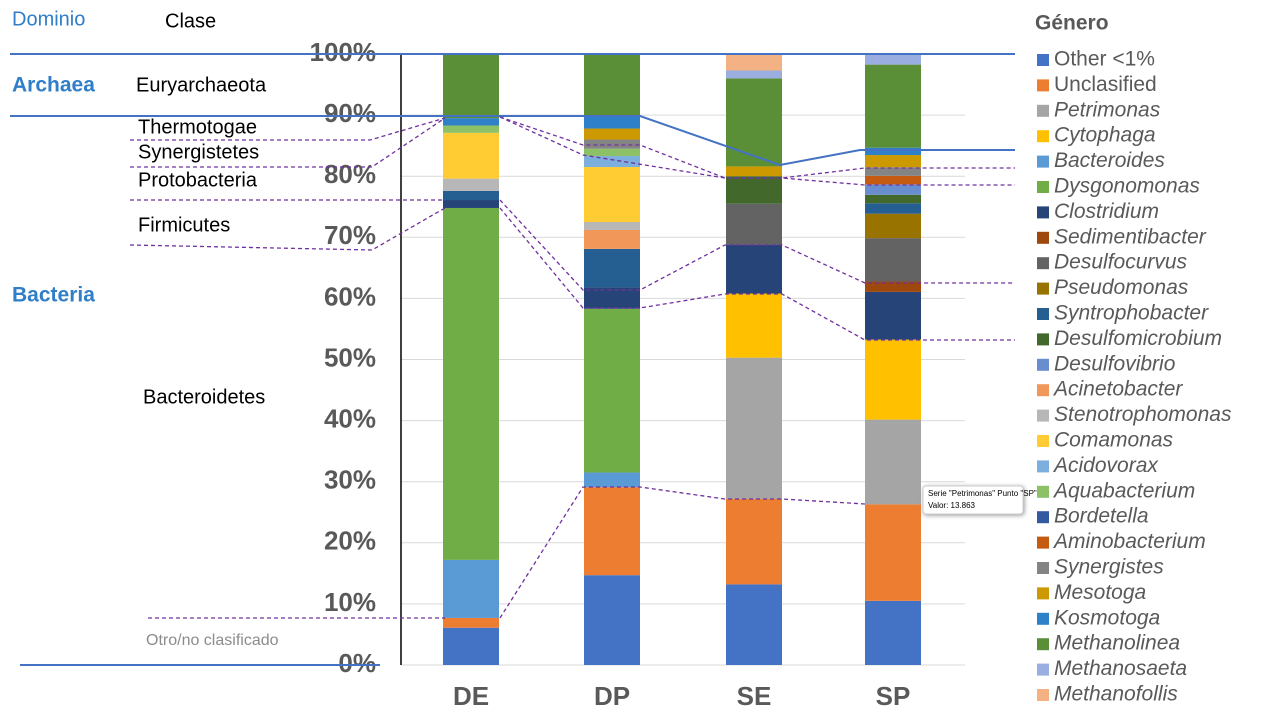  I want to click on legend-label: Sedimentibacter, so click(1130, 236).